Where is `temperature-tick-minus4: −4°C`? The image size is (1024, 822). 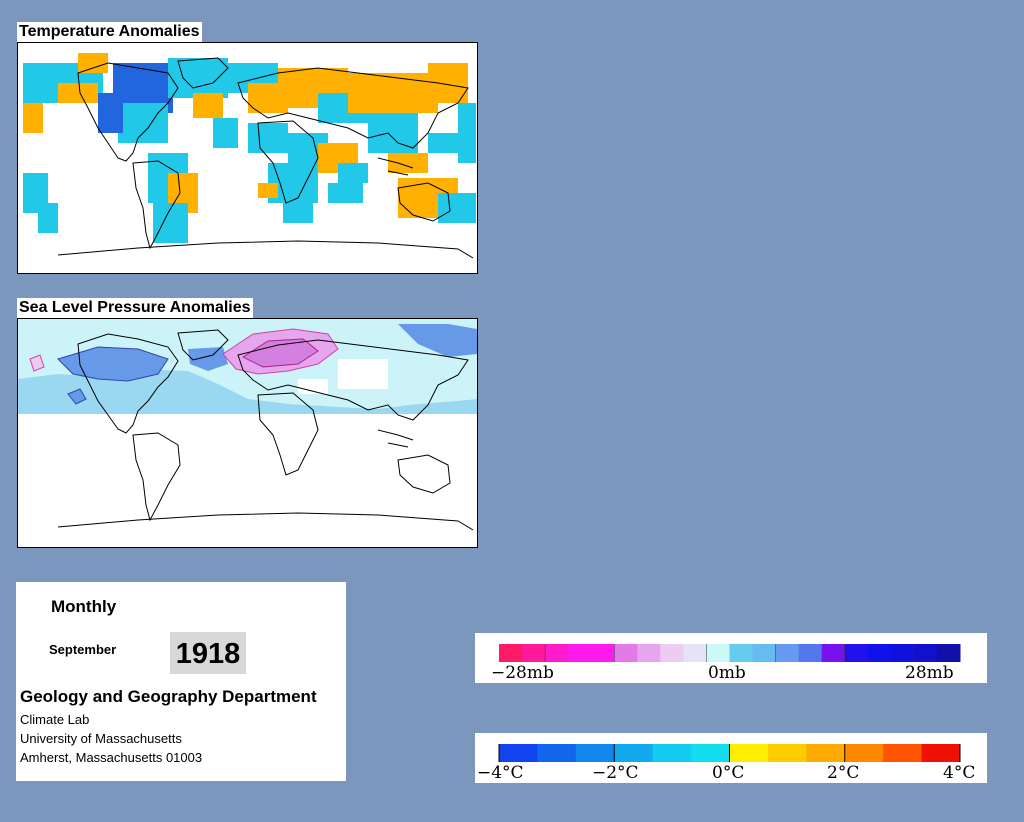 temperature-tick-minus4: −4°C is located at coordinates (500, 773).